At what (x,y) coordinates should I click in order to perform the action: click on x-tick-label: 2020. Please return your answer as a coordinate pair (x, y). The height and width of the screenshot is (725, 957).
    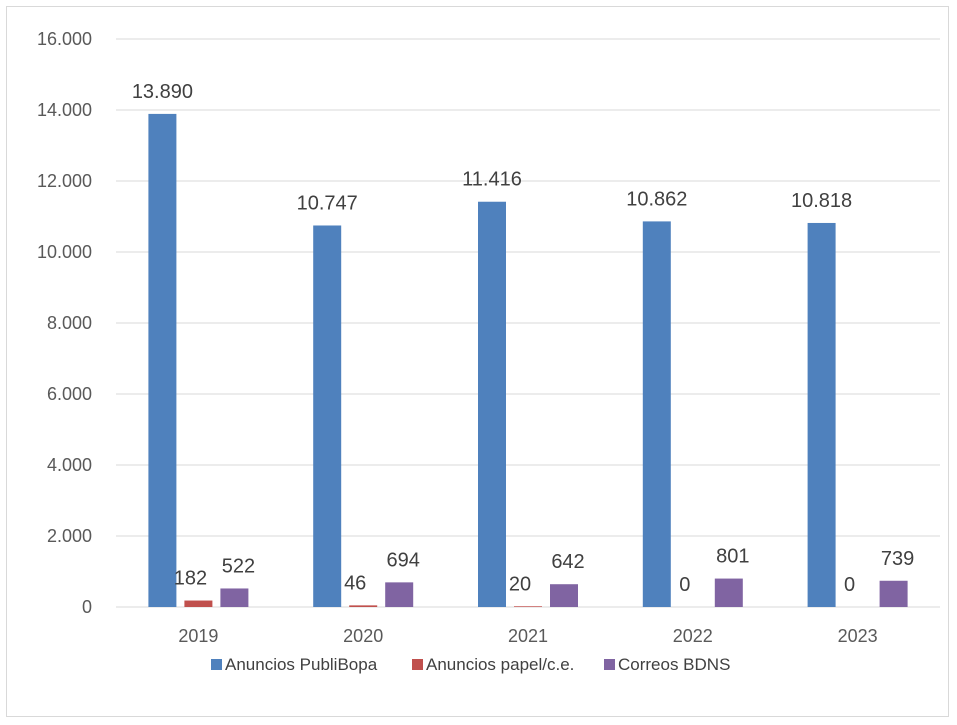
    Looking at the image, I should click on (363, 636).